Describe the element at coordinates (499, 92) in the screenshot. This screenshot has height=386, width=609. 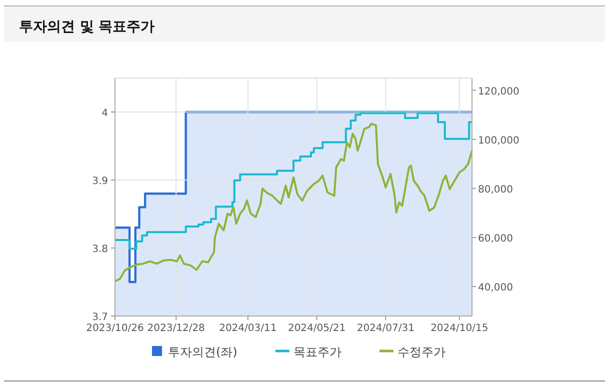
I see `y2-tick-label: 120,000` at that location.